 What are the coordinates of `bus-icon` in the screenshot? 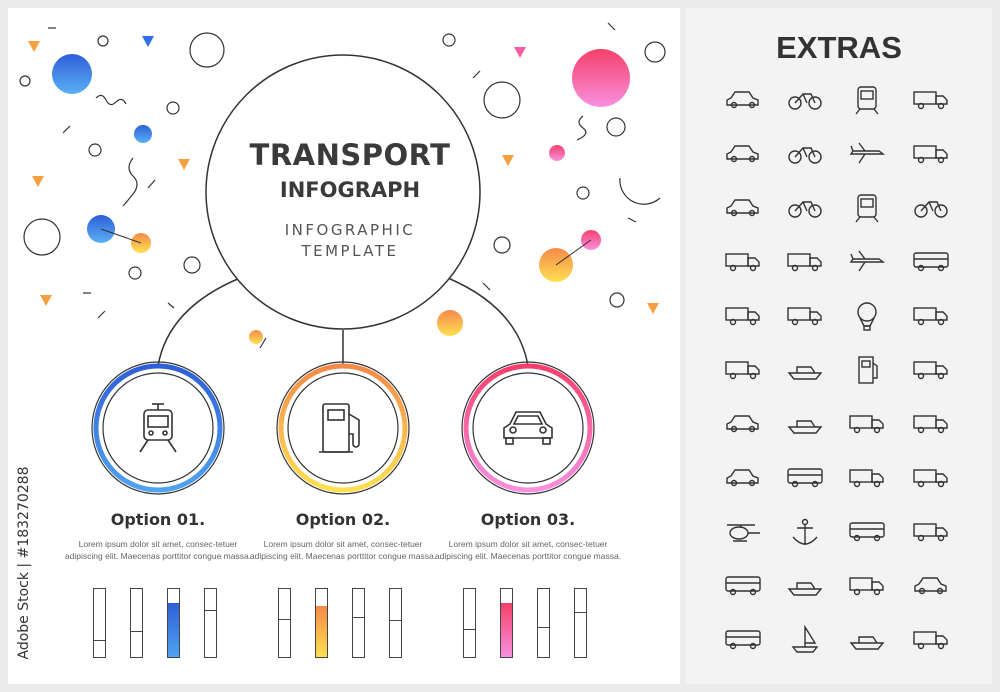 It's located at (805, 478).